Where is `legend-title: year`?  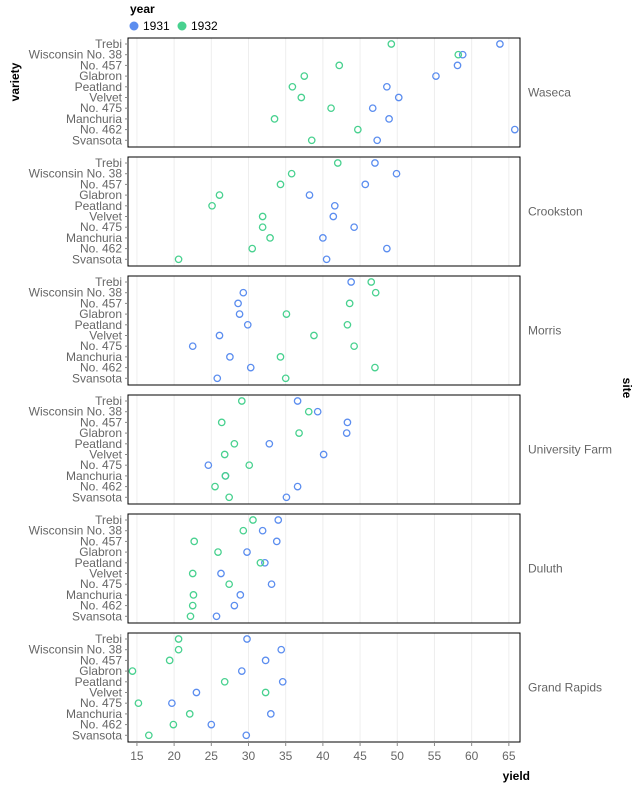 legend-title: year is located at coordinates (142, 9).